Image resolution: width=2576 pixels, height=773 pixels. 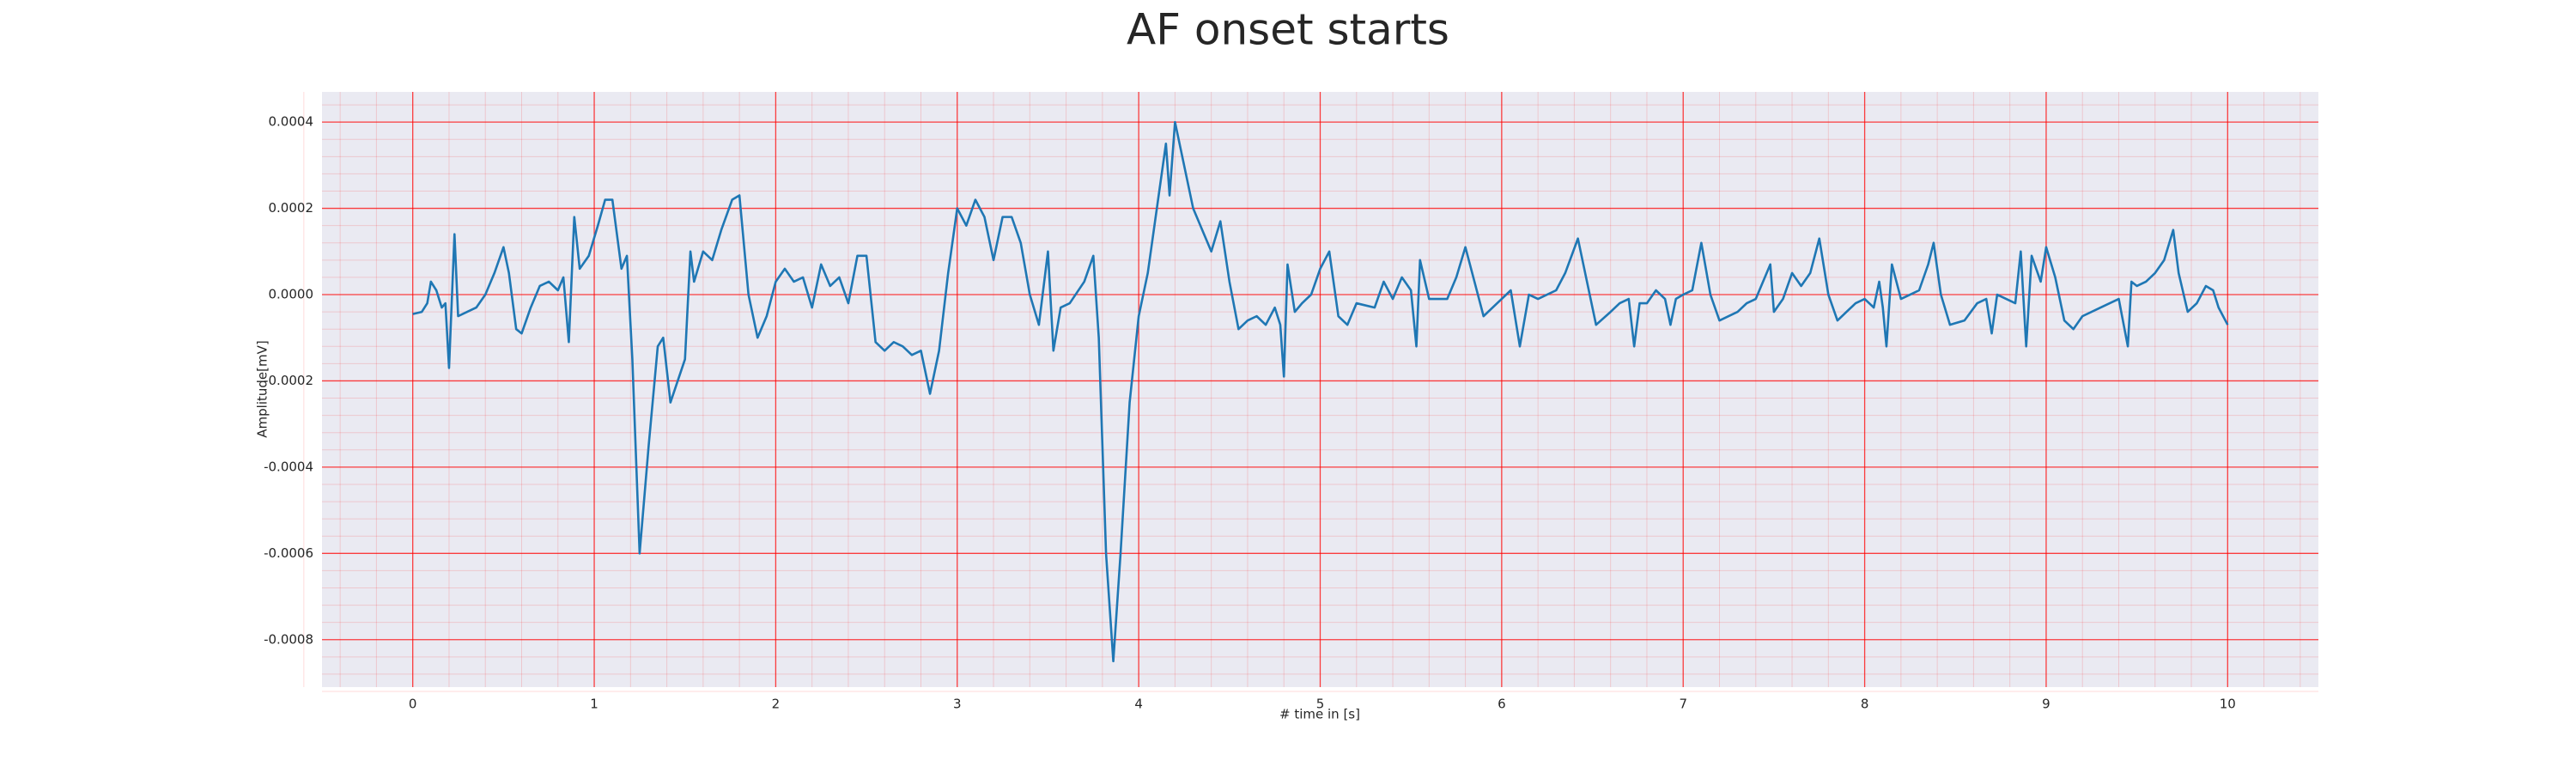 I want to click on x-tick-label: 2, so click(x=777, y=704).